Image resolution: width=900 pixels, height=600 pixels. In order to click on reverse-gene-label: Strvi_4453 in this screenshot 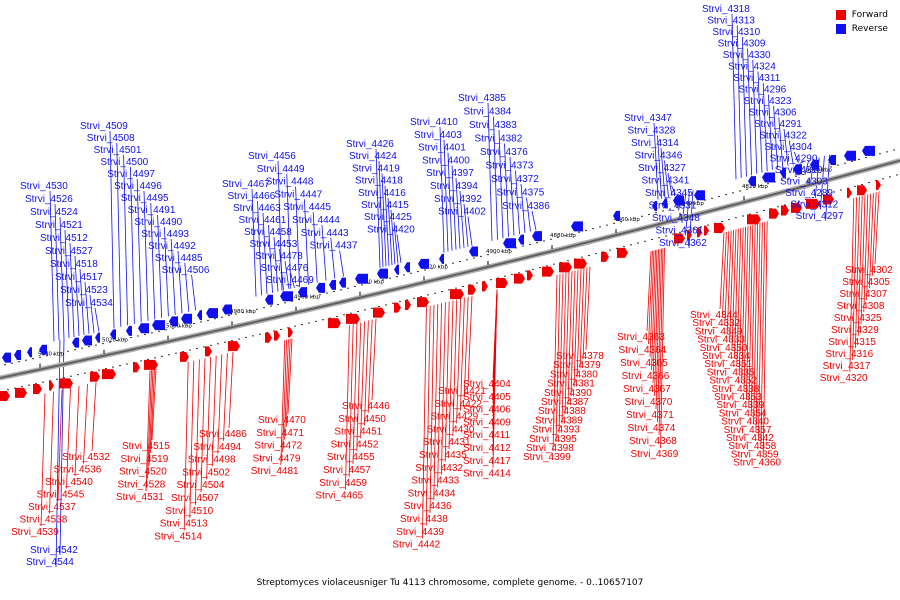, I will do `click(274, 244)`.